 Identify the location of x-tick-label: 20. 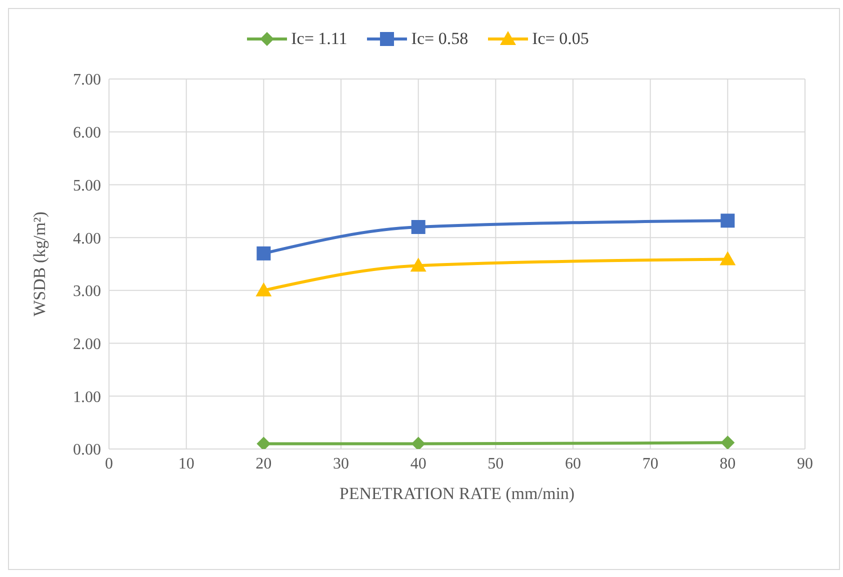
(264, 463).